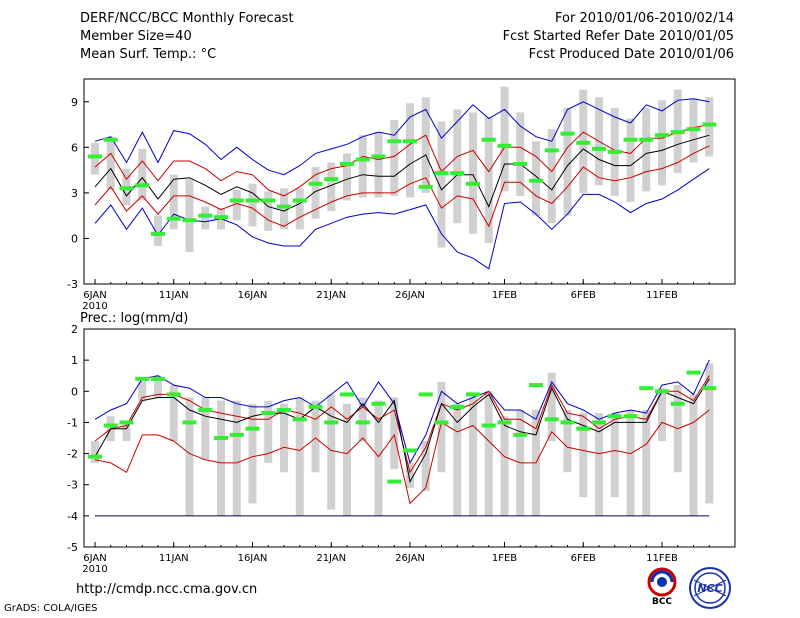  I want to click on precipitation-xtick-label-3: 21JAN, so click(331, 558).